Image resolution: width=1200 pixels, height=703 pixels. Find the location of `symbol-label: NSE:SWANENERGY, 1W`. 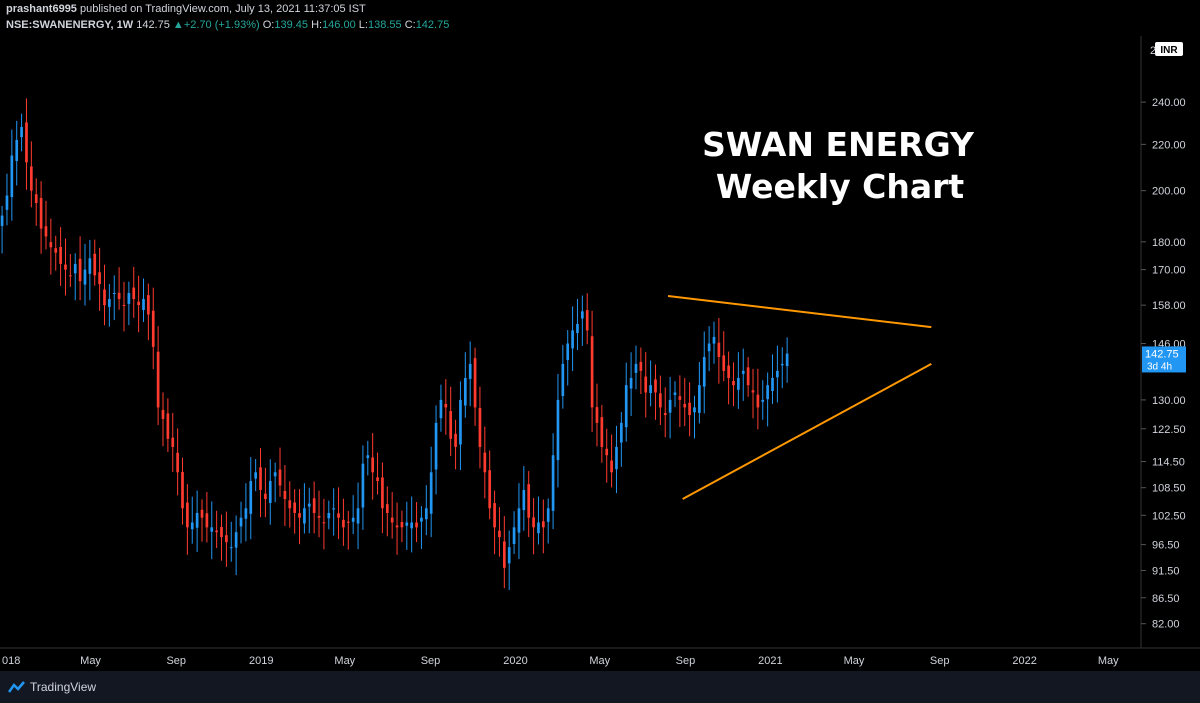

symbol-label: NSE:SWANENERGY, 1W is located at coordinates (70, 25).